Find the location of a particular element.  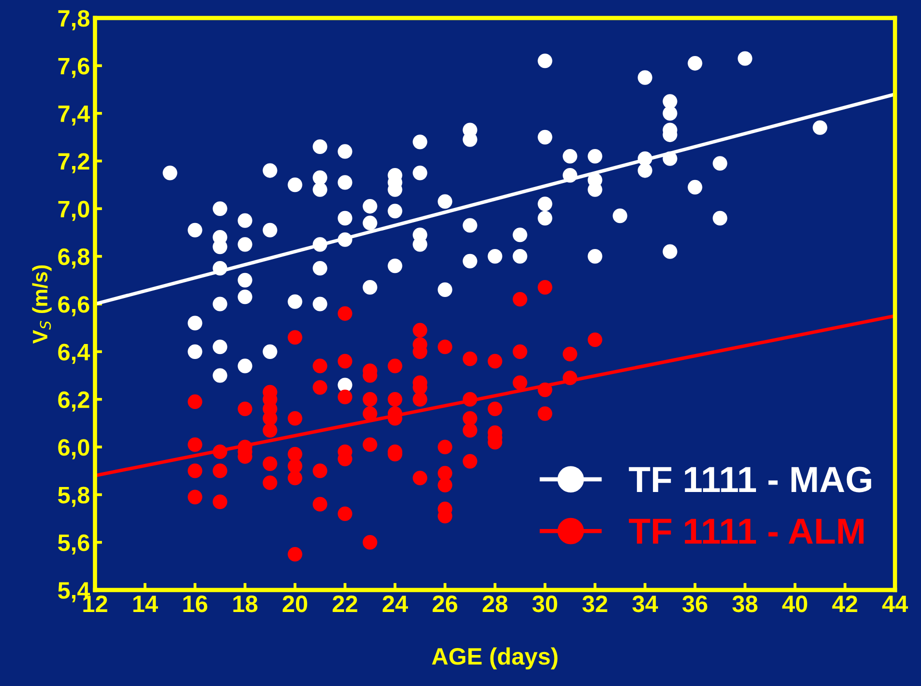

y-tick-label: 7,6 is located at coordinates (74, 68).